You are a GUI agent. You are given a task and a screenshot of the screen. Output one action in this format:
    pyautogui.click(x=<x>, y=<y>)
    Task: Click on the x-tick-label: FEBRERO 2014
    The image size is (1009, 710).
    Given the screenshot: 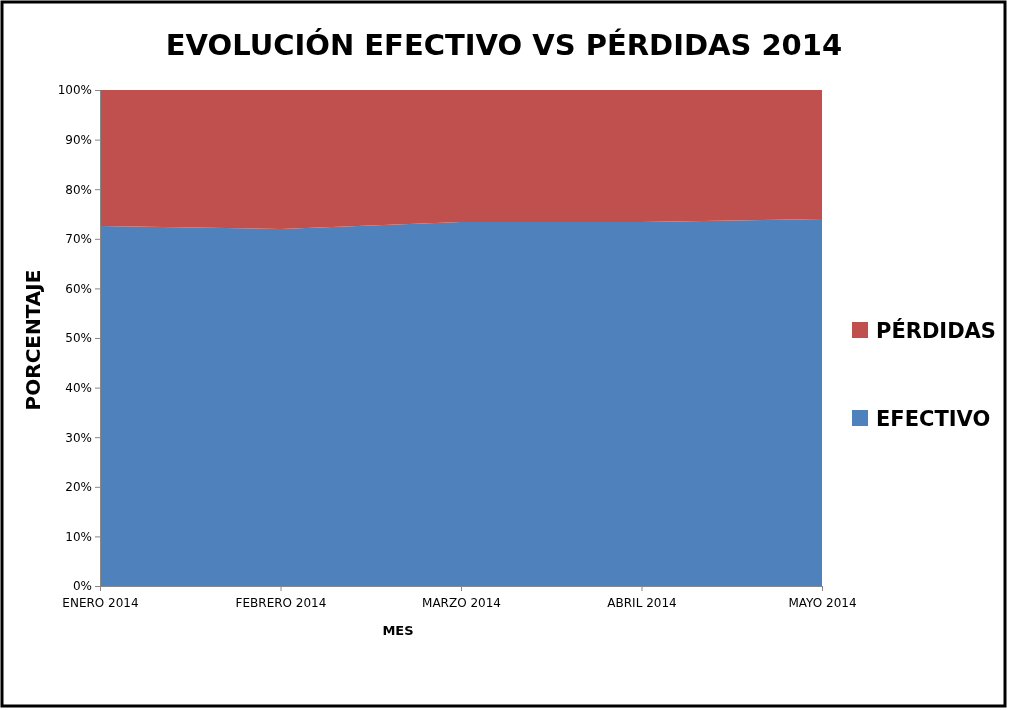 What is the action you would take?
    pyautogui.click(x=281, y=603)
    